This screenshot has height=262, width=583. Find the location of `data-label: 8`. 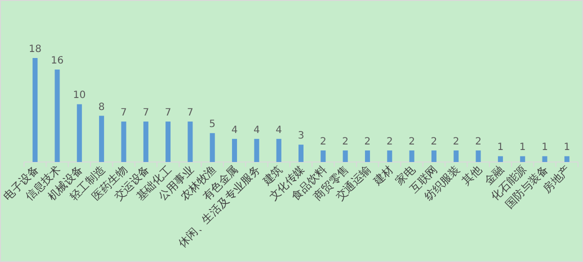

data-label: 8 is located at coordinates (101, 107).